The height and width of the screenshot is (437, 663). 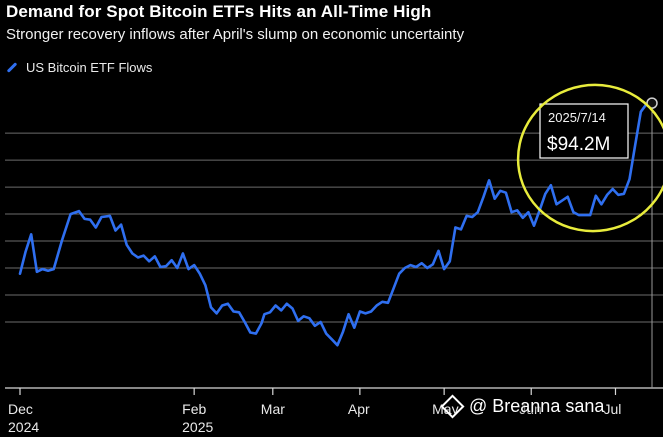 I want to click on legend-label: US Bitcoin ETF Flows, so click(x=89, y=67).